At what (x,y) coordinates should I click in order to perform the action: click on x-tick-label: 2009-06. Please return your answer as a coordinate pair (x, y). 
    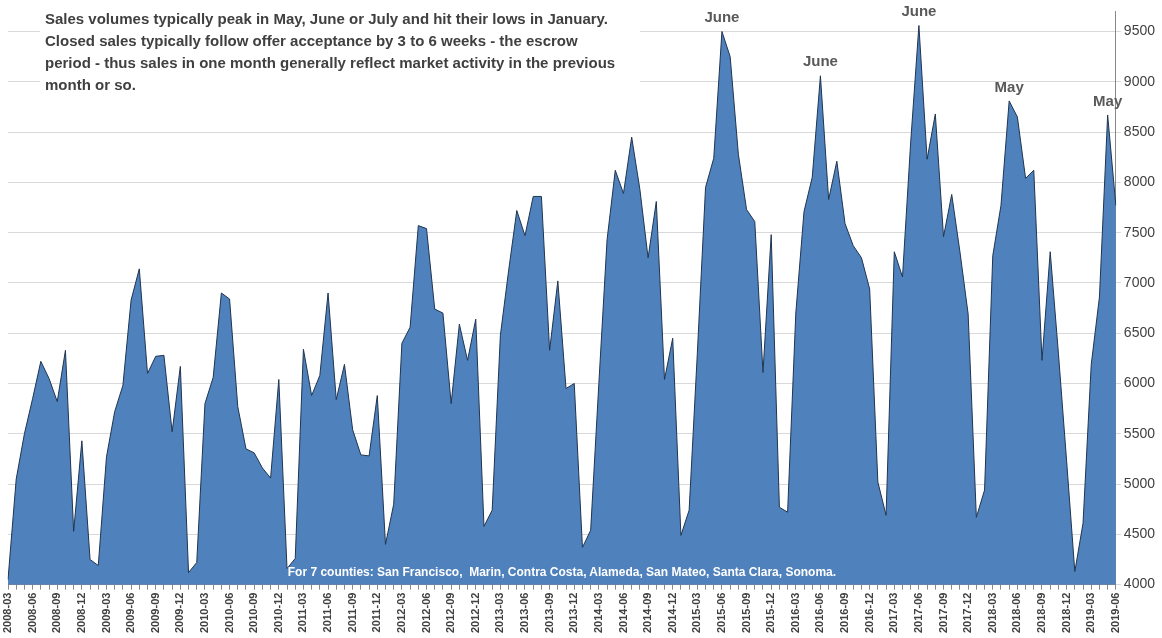
    Looking at the image, I should click on (130, 613).